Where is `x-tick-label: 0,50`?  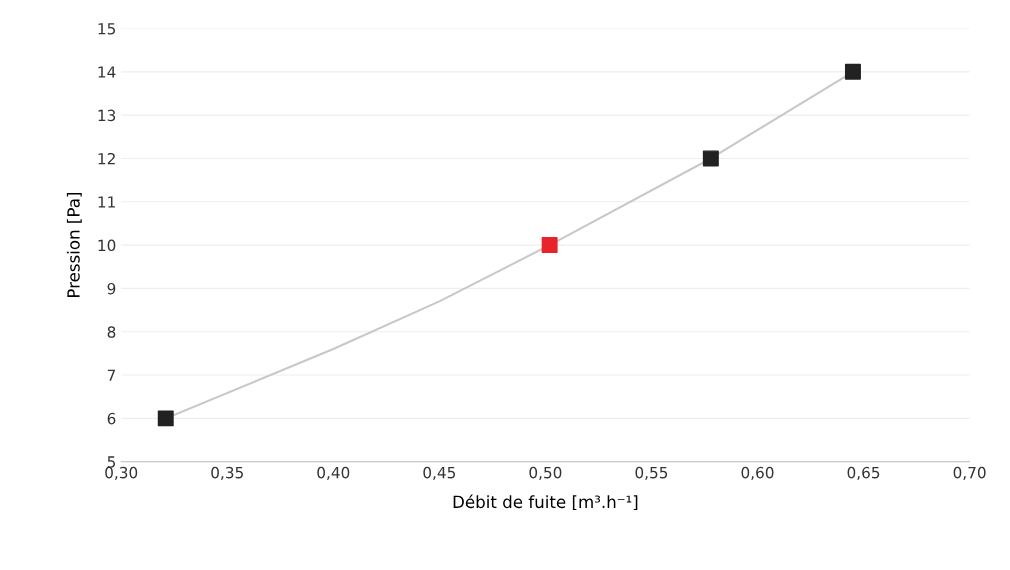 x-tick-label: 0,50 is located at coordinates (545, 473).